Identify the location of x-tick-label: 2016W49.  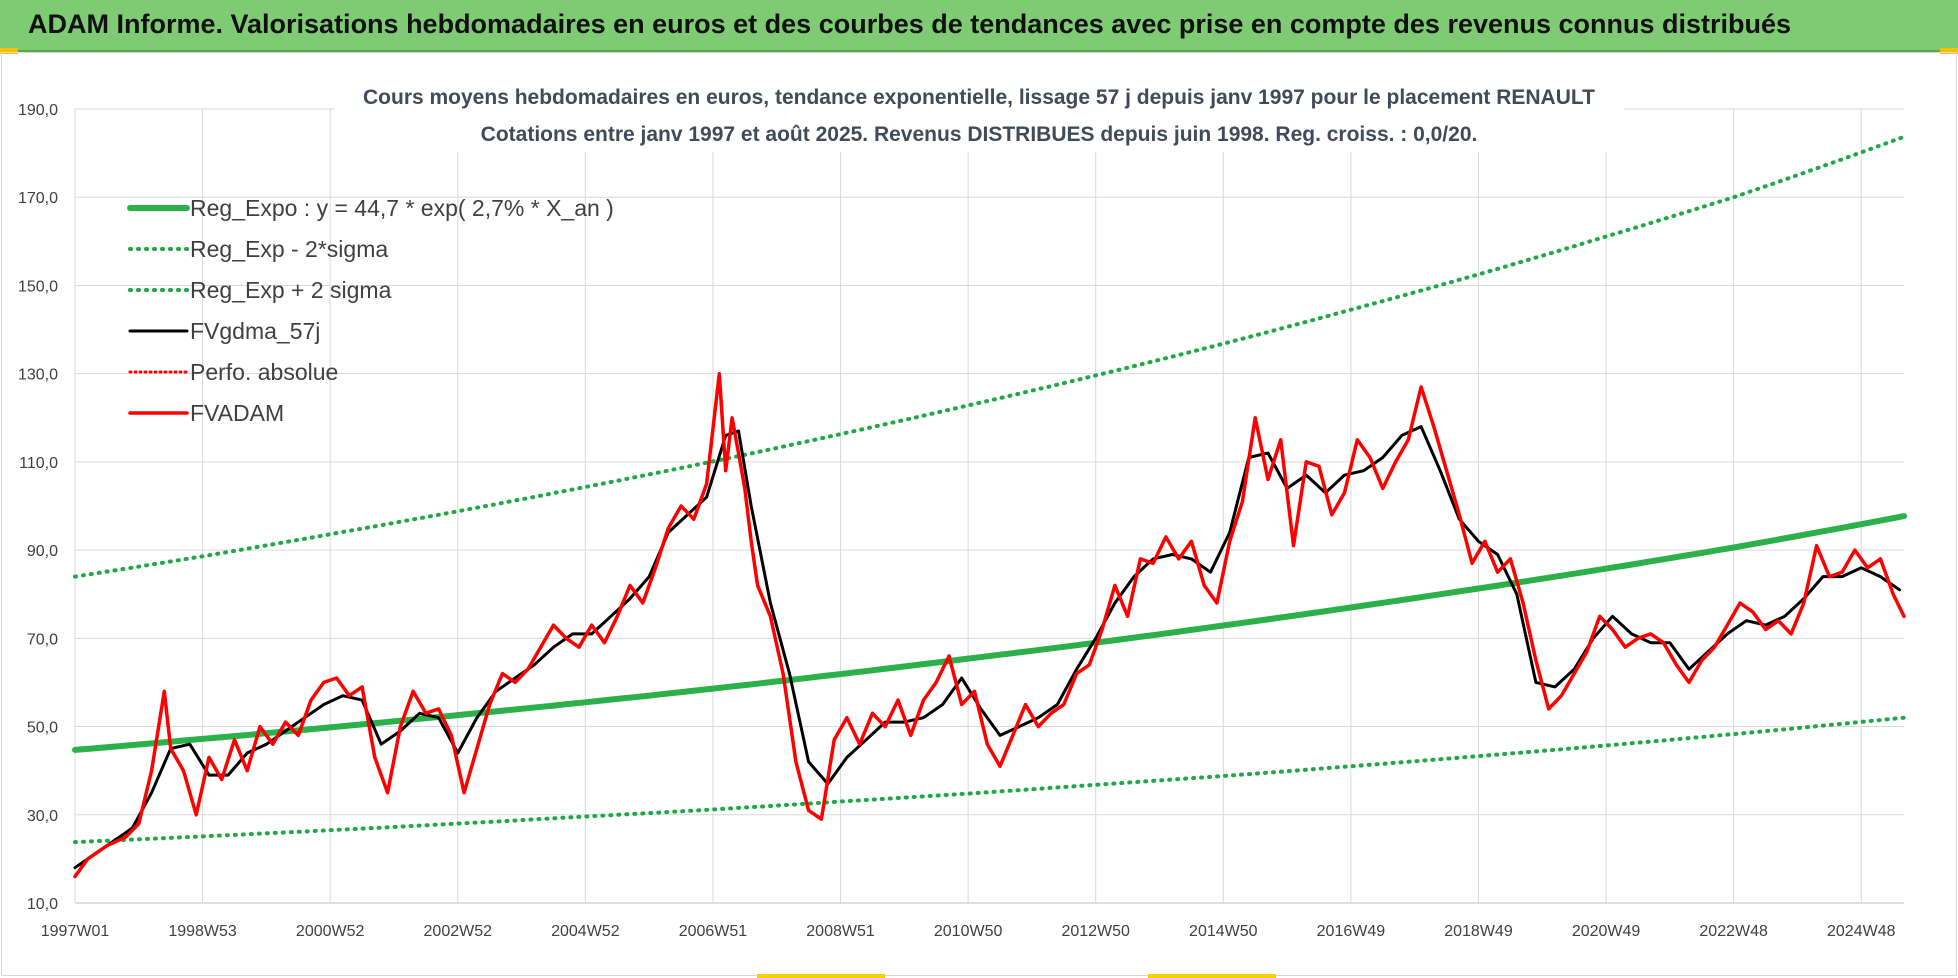
(1351, 931).